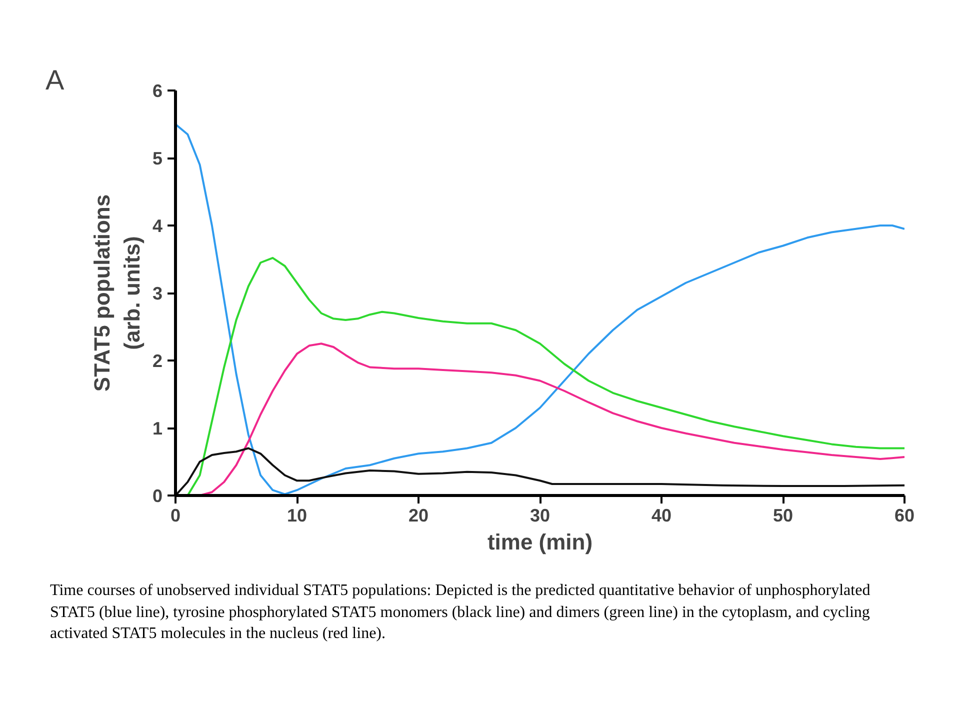 Image resolution: width=959 pixels, height=720 pixels. Describe the element at coordinates (157, 428) in the screenshot. I see `y-tick-label: 1` at that location.